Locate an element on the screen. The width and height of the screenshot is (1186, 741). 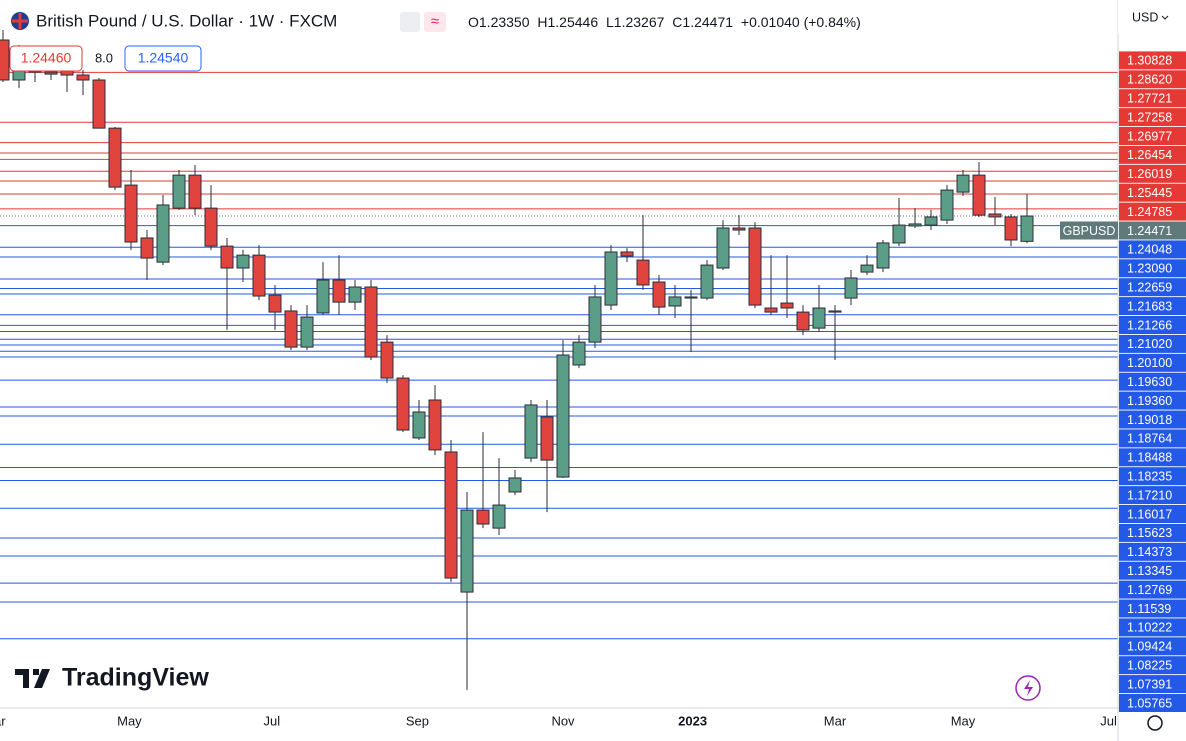
sell-button is located at coordinates (46, 58).